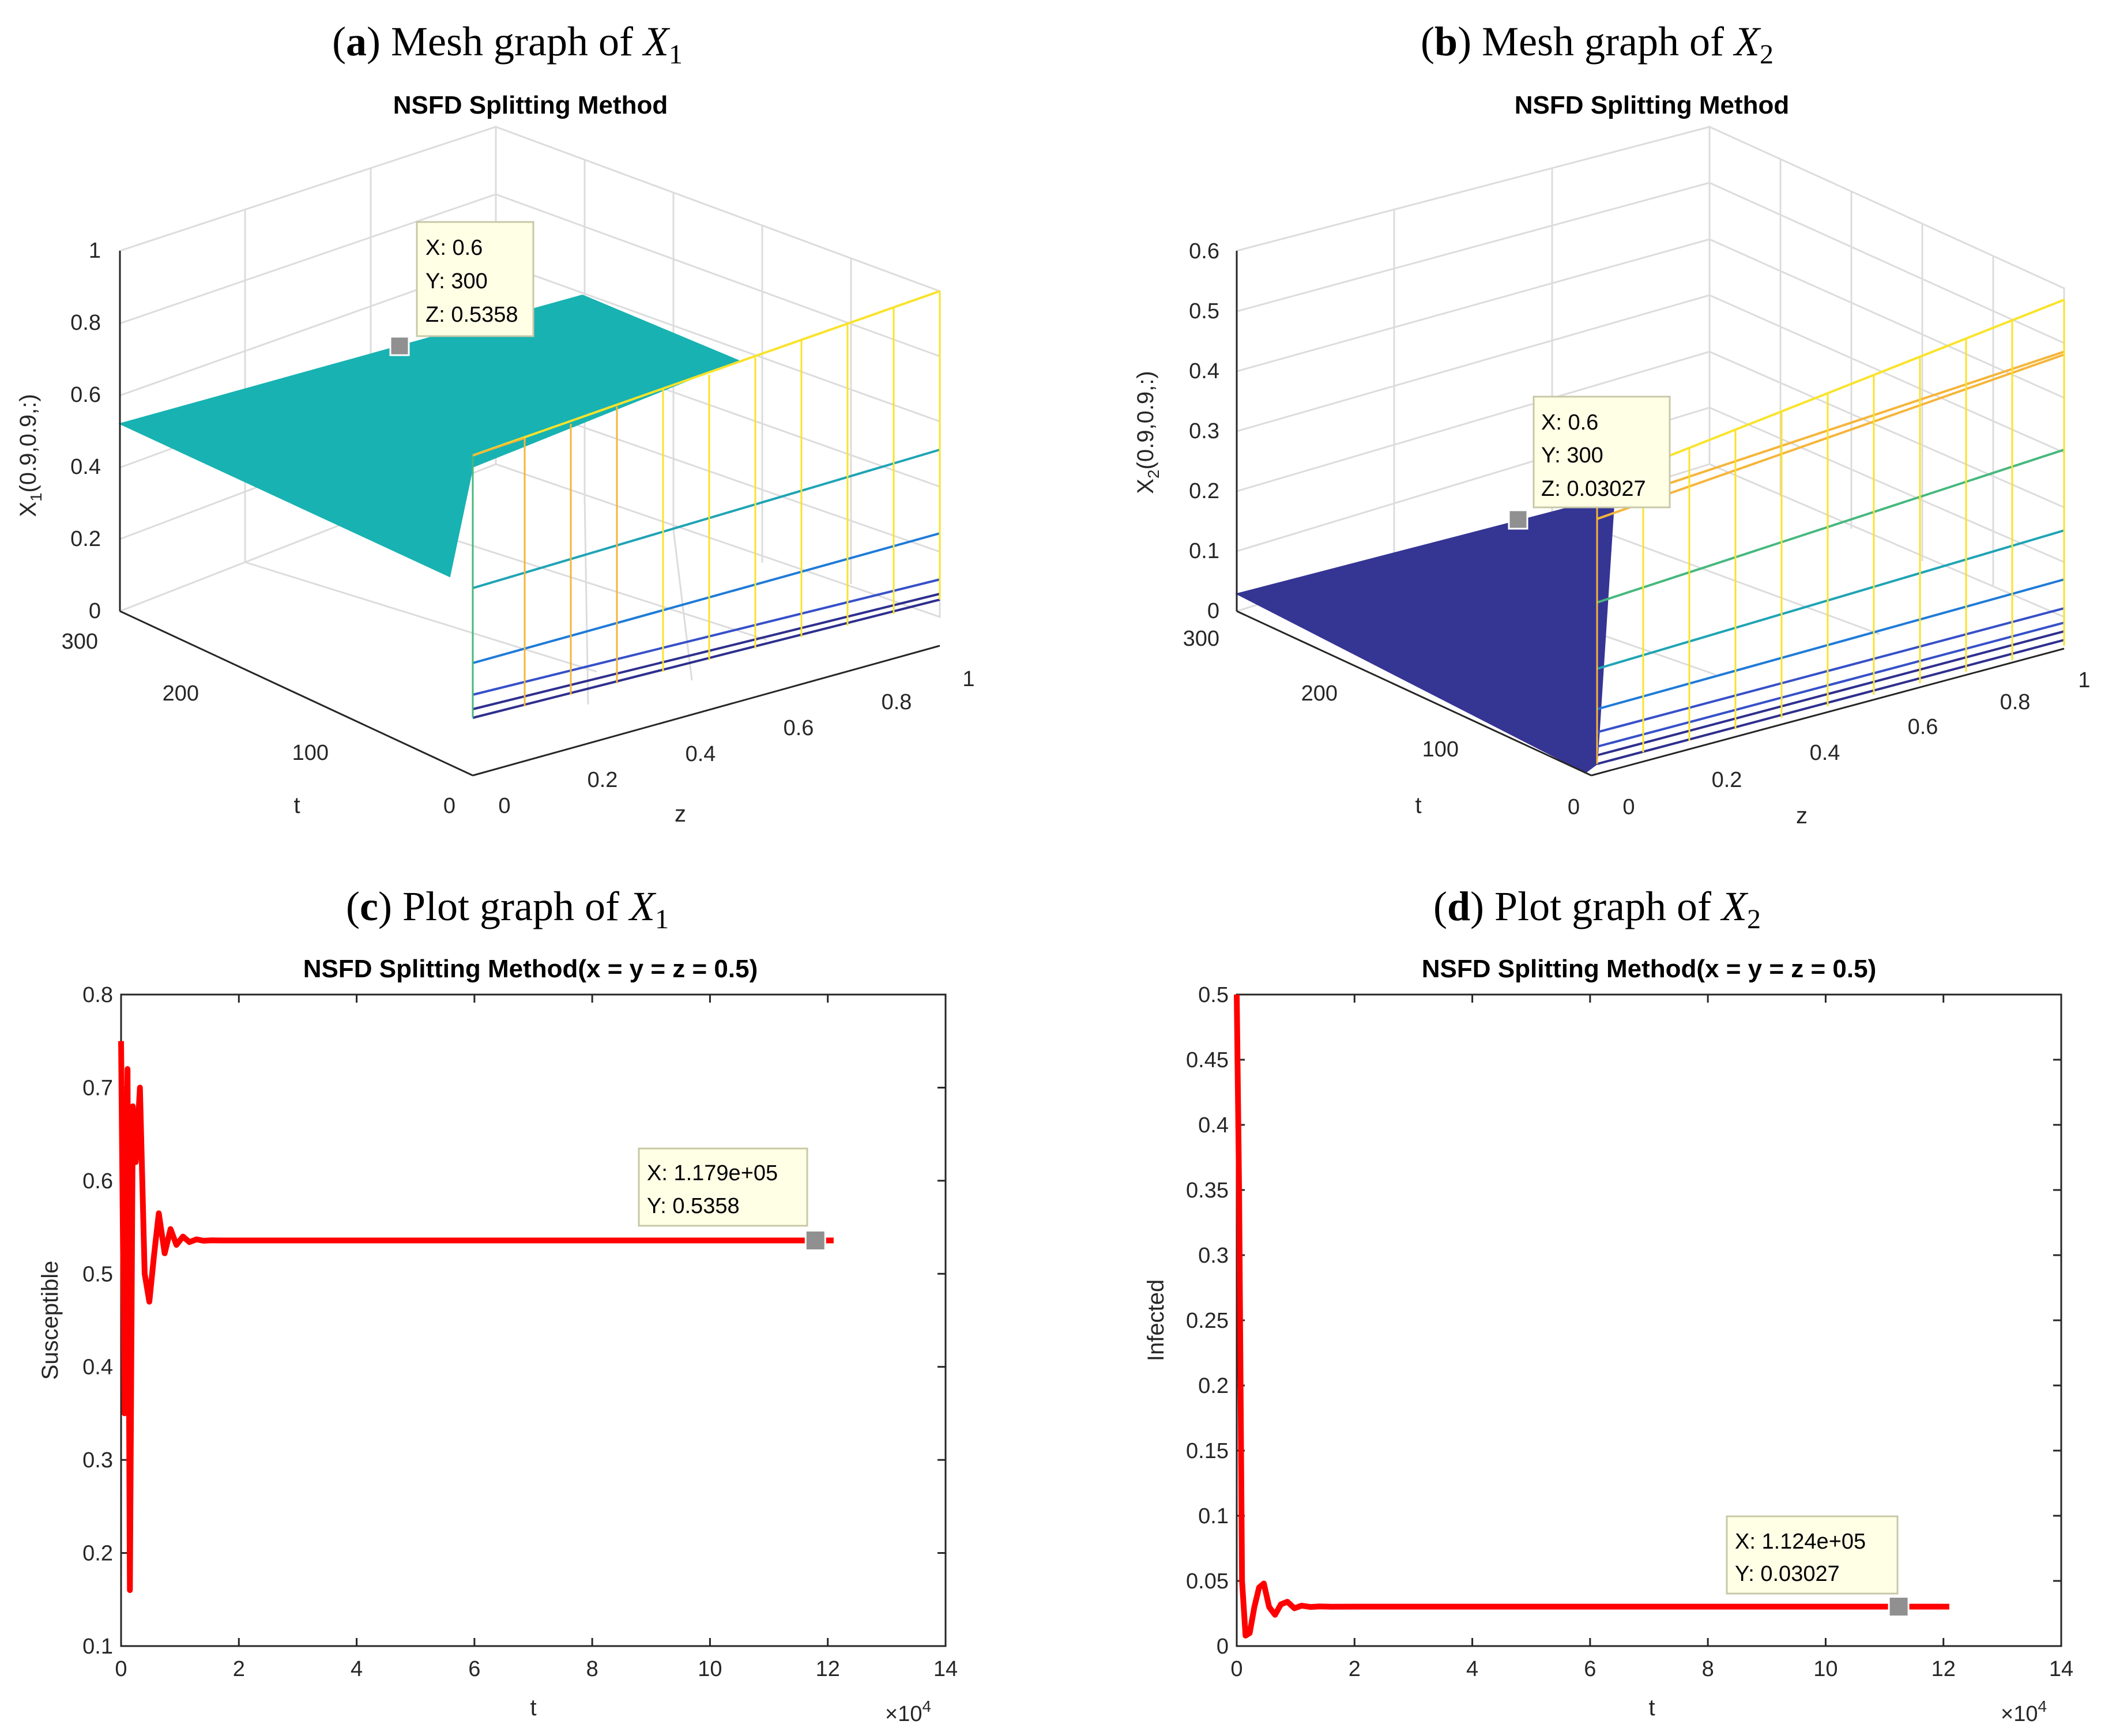  Describe the element at coordinates (1591, 1316) in the screenshot. I see `d-series-line` at that location.